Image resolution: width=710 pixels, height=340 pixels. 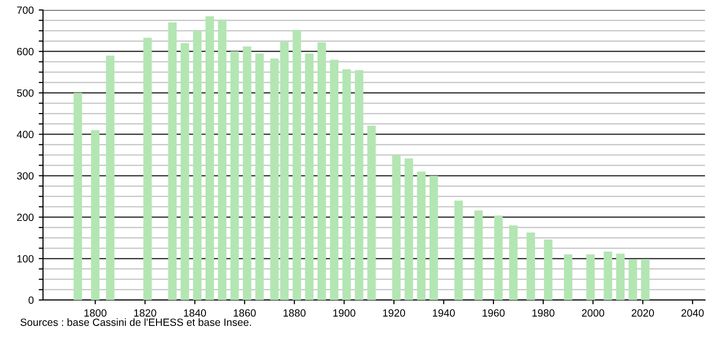 I want to click on x-tick-label: 1820, so click(x=145, y=313).